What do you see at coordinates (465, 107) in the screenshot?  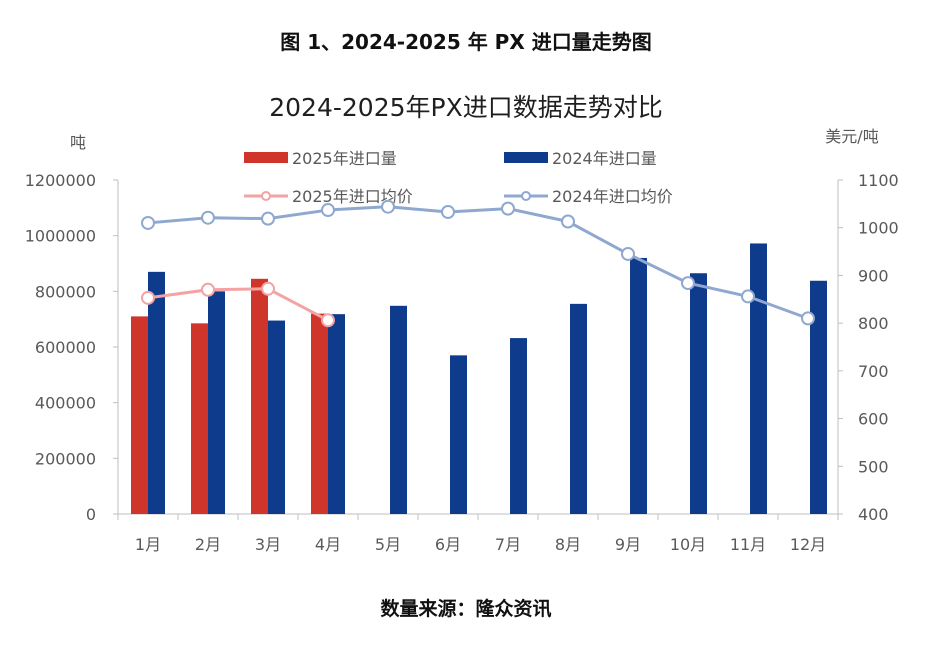 I see `chart-title: 2024-2025年PX进口数据走势对比` at bounding box center [465, 107].